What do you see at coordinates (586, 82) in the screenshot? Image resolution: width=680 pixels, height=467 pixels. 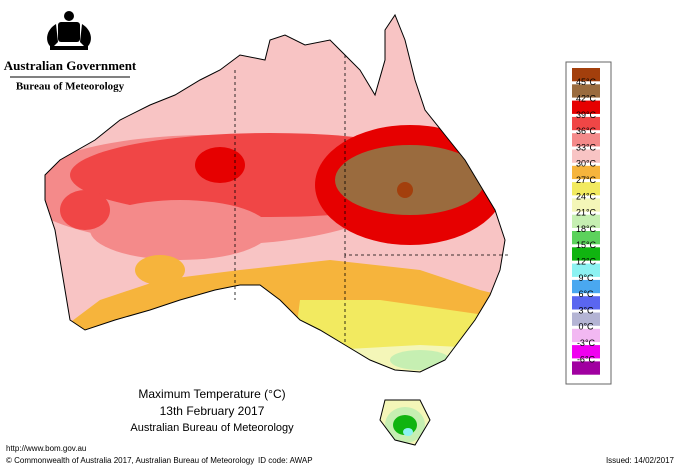 I see `legend-label: 45°C` at bounding box center [586, 82].